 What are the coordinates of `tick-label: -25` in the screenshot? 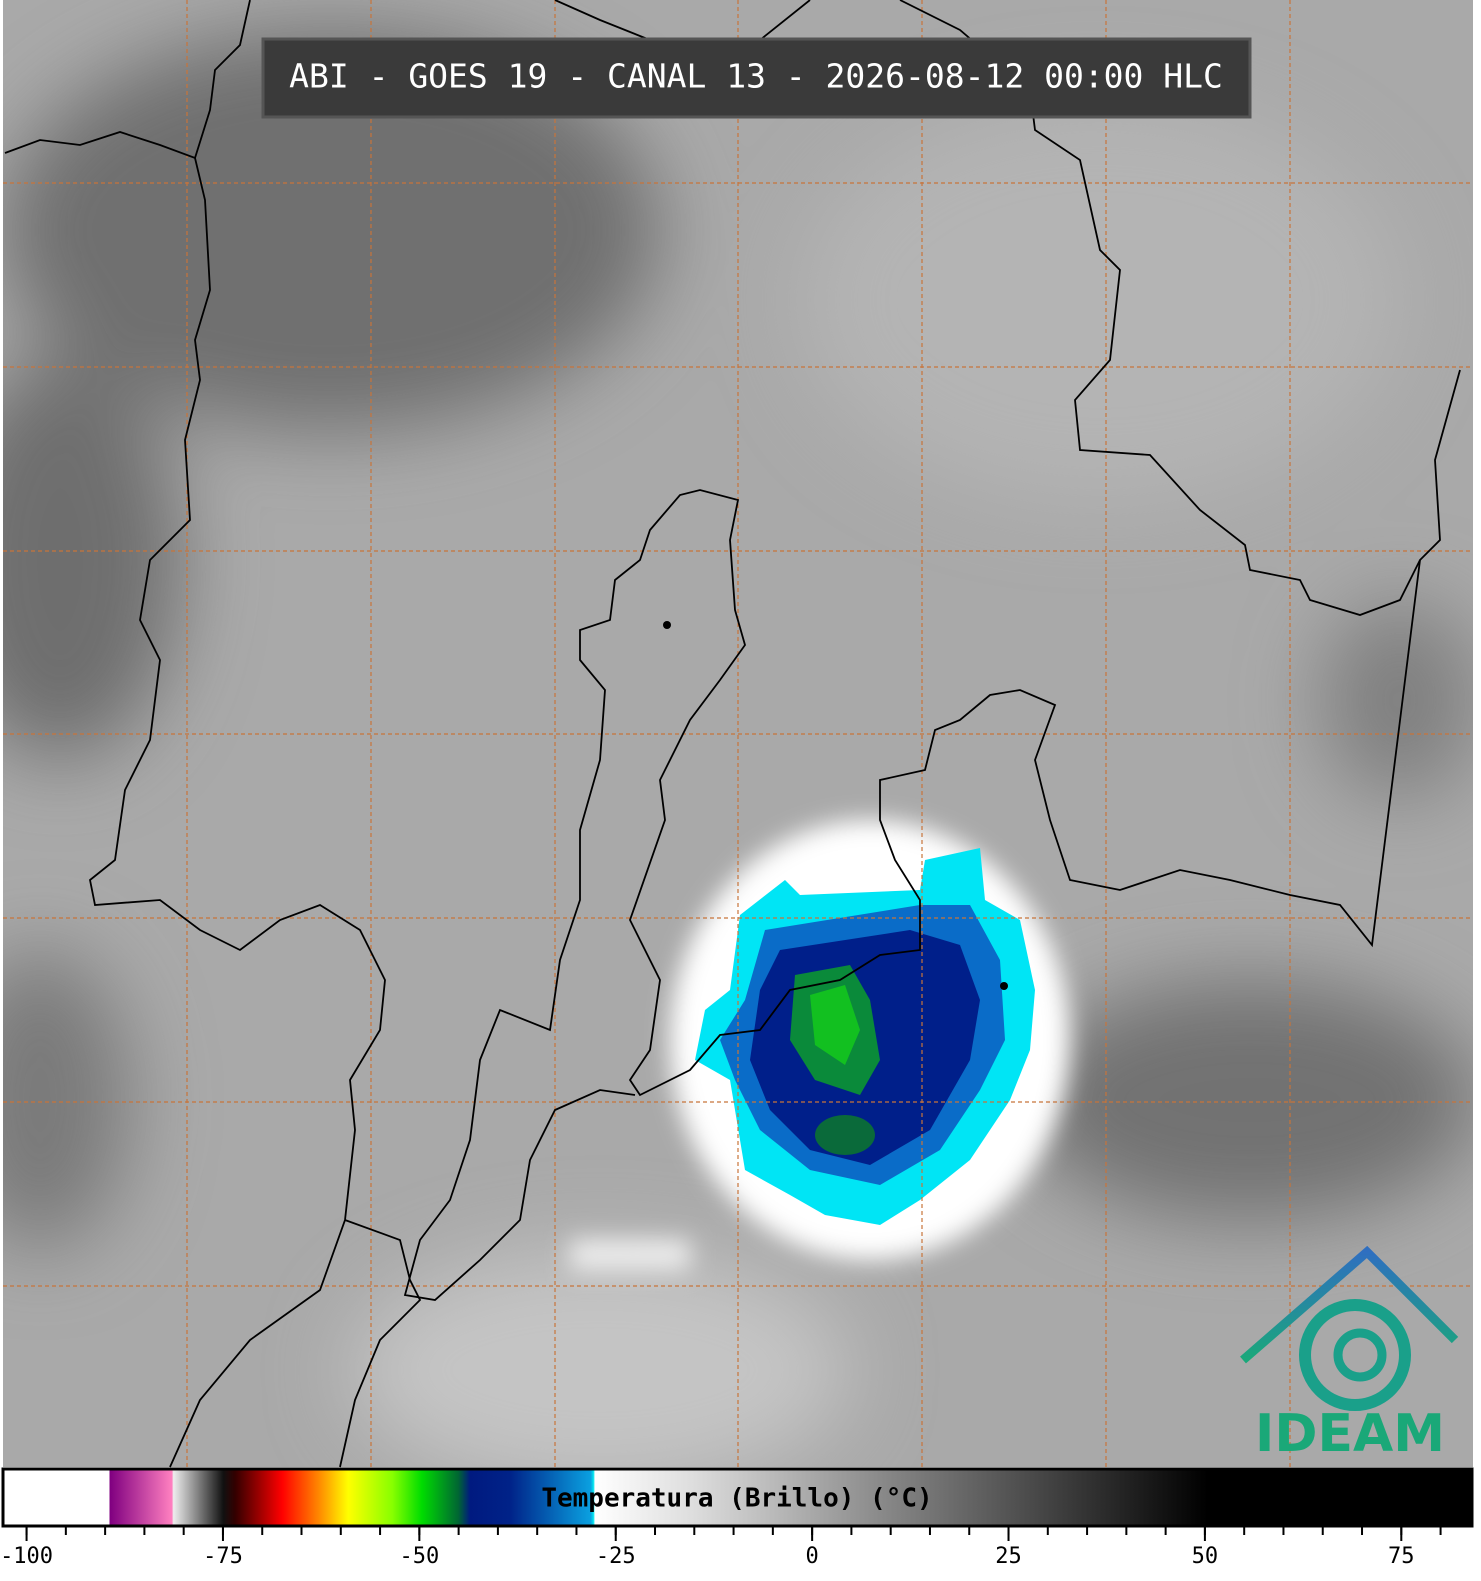 It's located at (616, 1556).